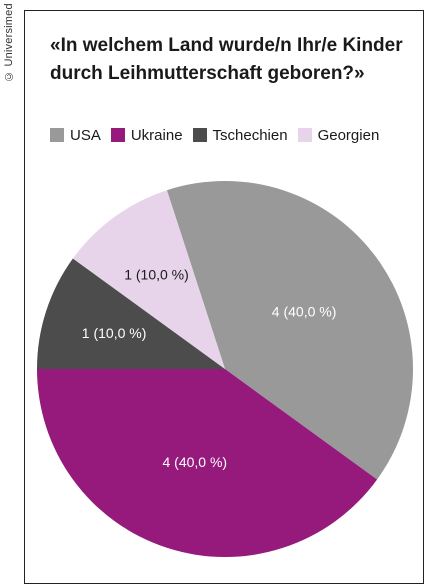  I want to click on legend-label-ukraine: Ukraine, so click(156, 135).